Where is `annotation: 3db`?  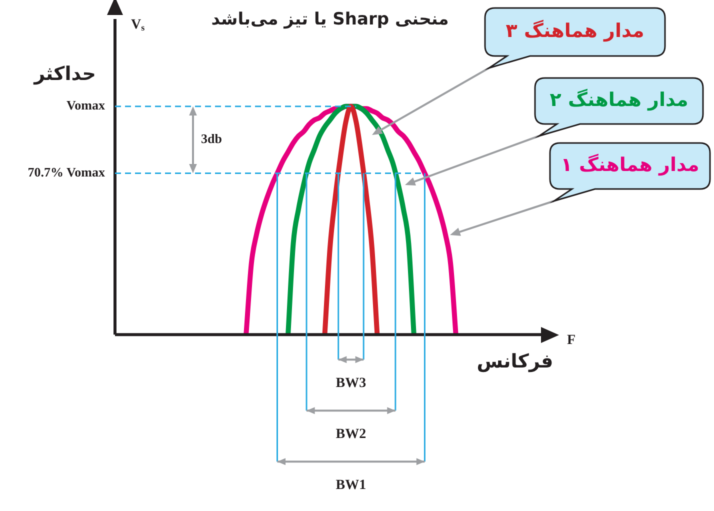 annotation: 3db is located at coordinates (211, 138).